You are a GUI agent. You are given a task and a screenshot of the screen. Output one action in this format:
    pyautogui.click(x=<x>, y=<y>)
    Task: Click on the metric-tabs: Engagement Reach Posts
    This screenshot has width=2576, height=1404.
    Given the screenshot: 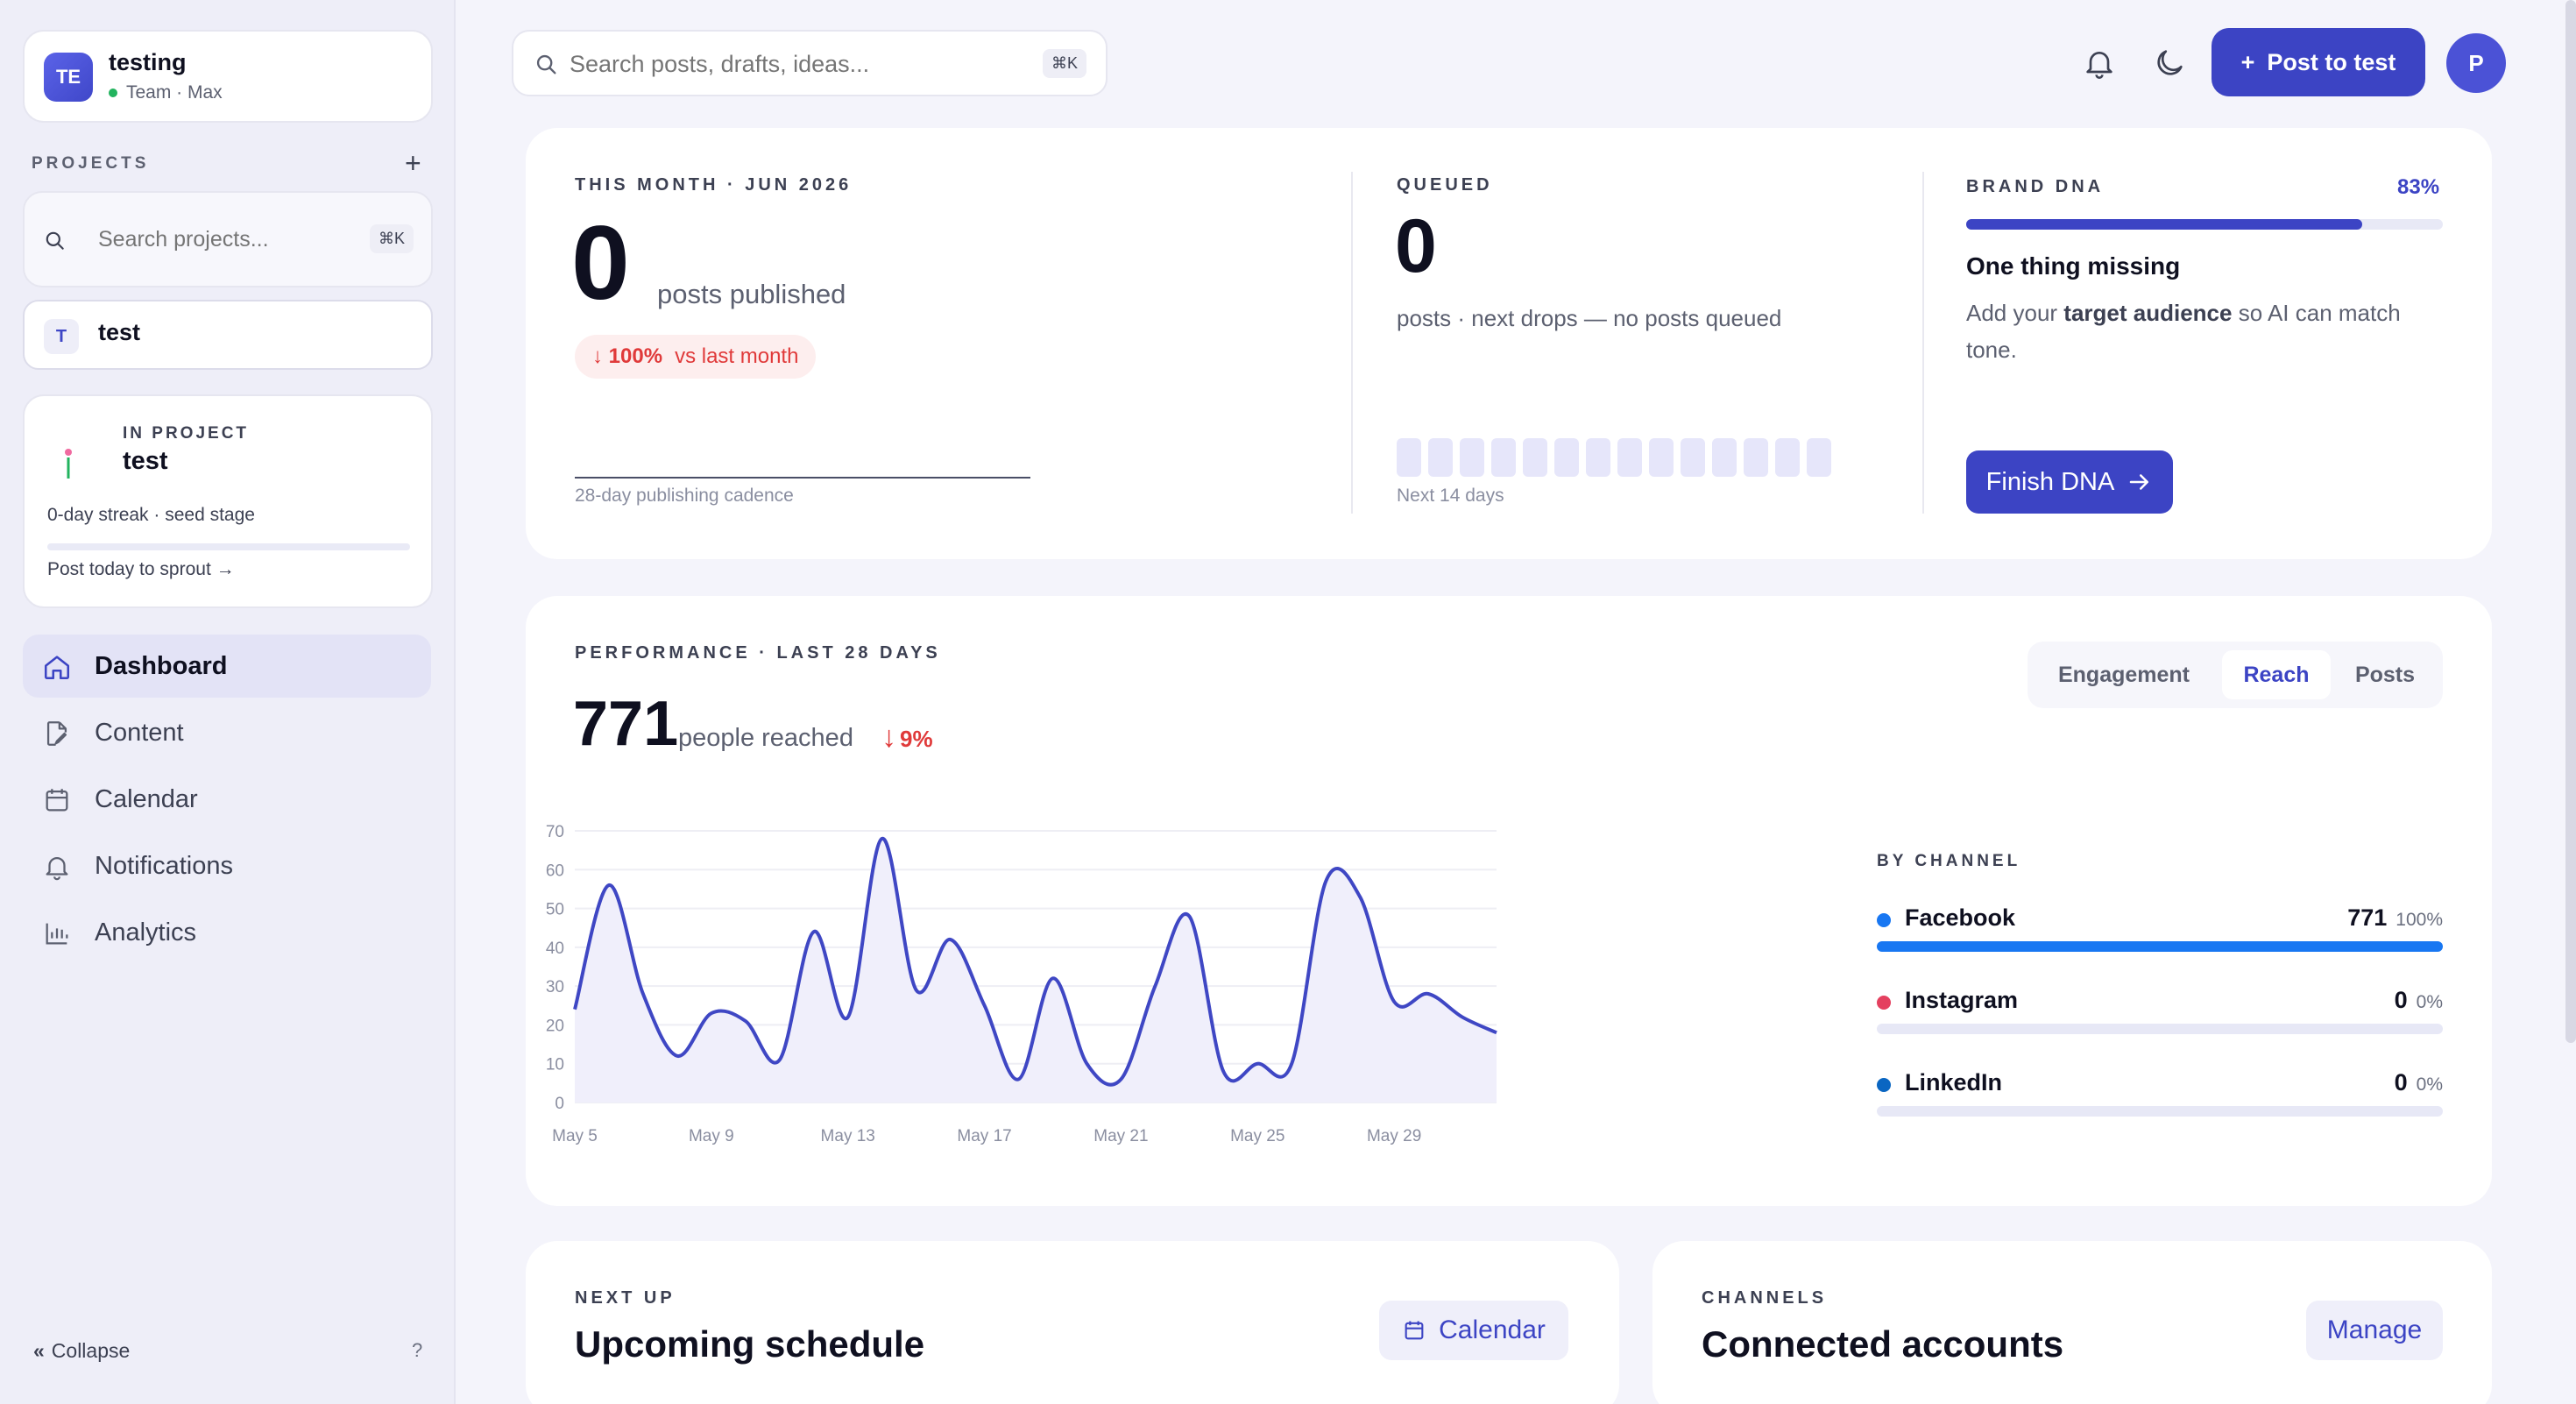 What is the action you would take?
    pyautogui.click(x=2235, y=675)
    